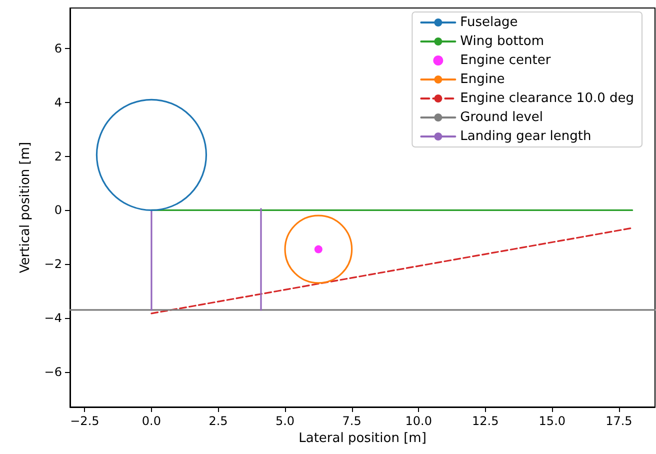  Describe the element at coordinates (552, 421) in the screenshot. I see `x-tick-label: 15.0` at that location.